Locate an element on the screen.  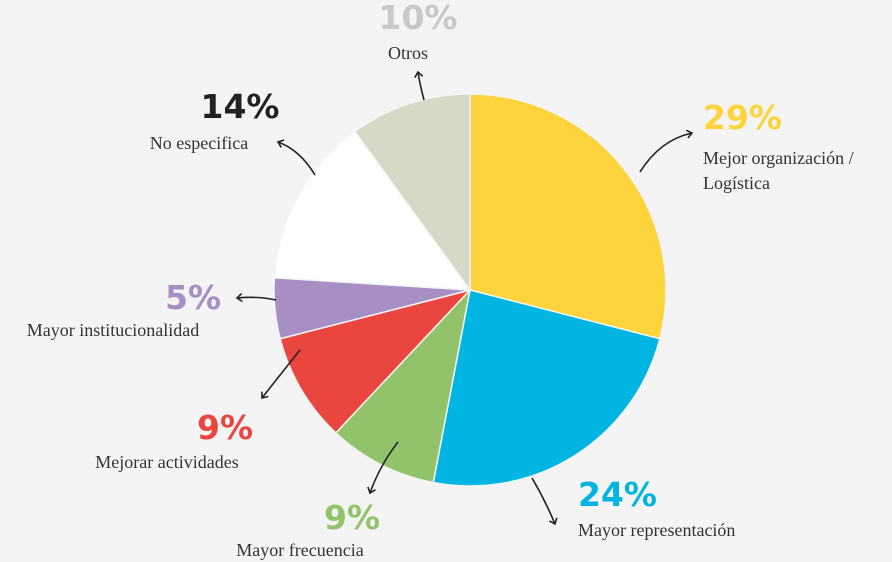
category-label: Mejorar actividades is located at coordinates (167, 462).